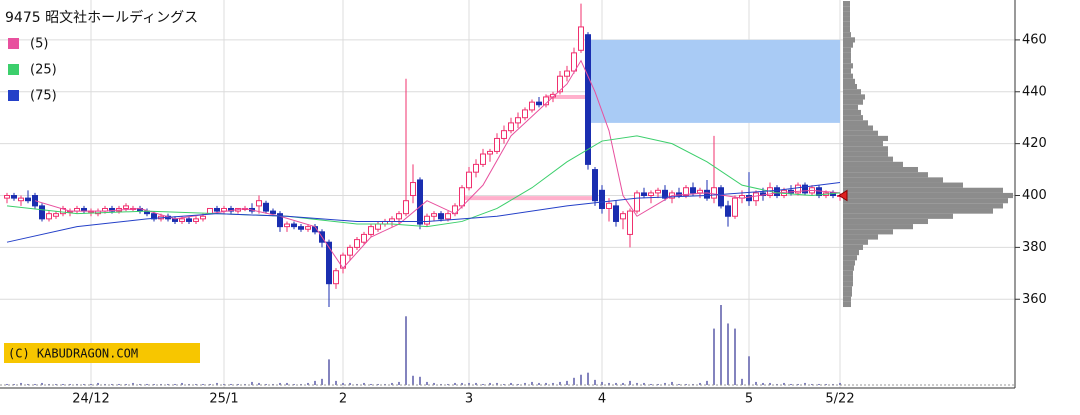 The image size is (1080, 415). I want to click on moving-average-line, so click(423, 212).